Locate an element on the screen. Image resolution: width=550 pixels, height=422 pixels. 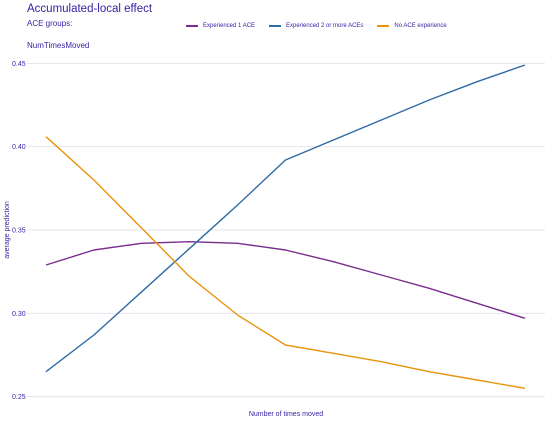
panel-title: NumTimesMoved is located at coordinates (58, 45).